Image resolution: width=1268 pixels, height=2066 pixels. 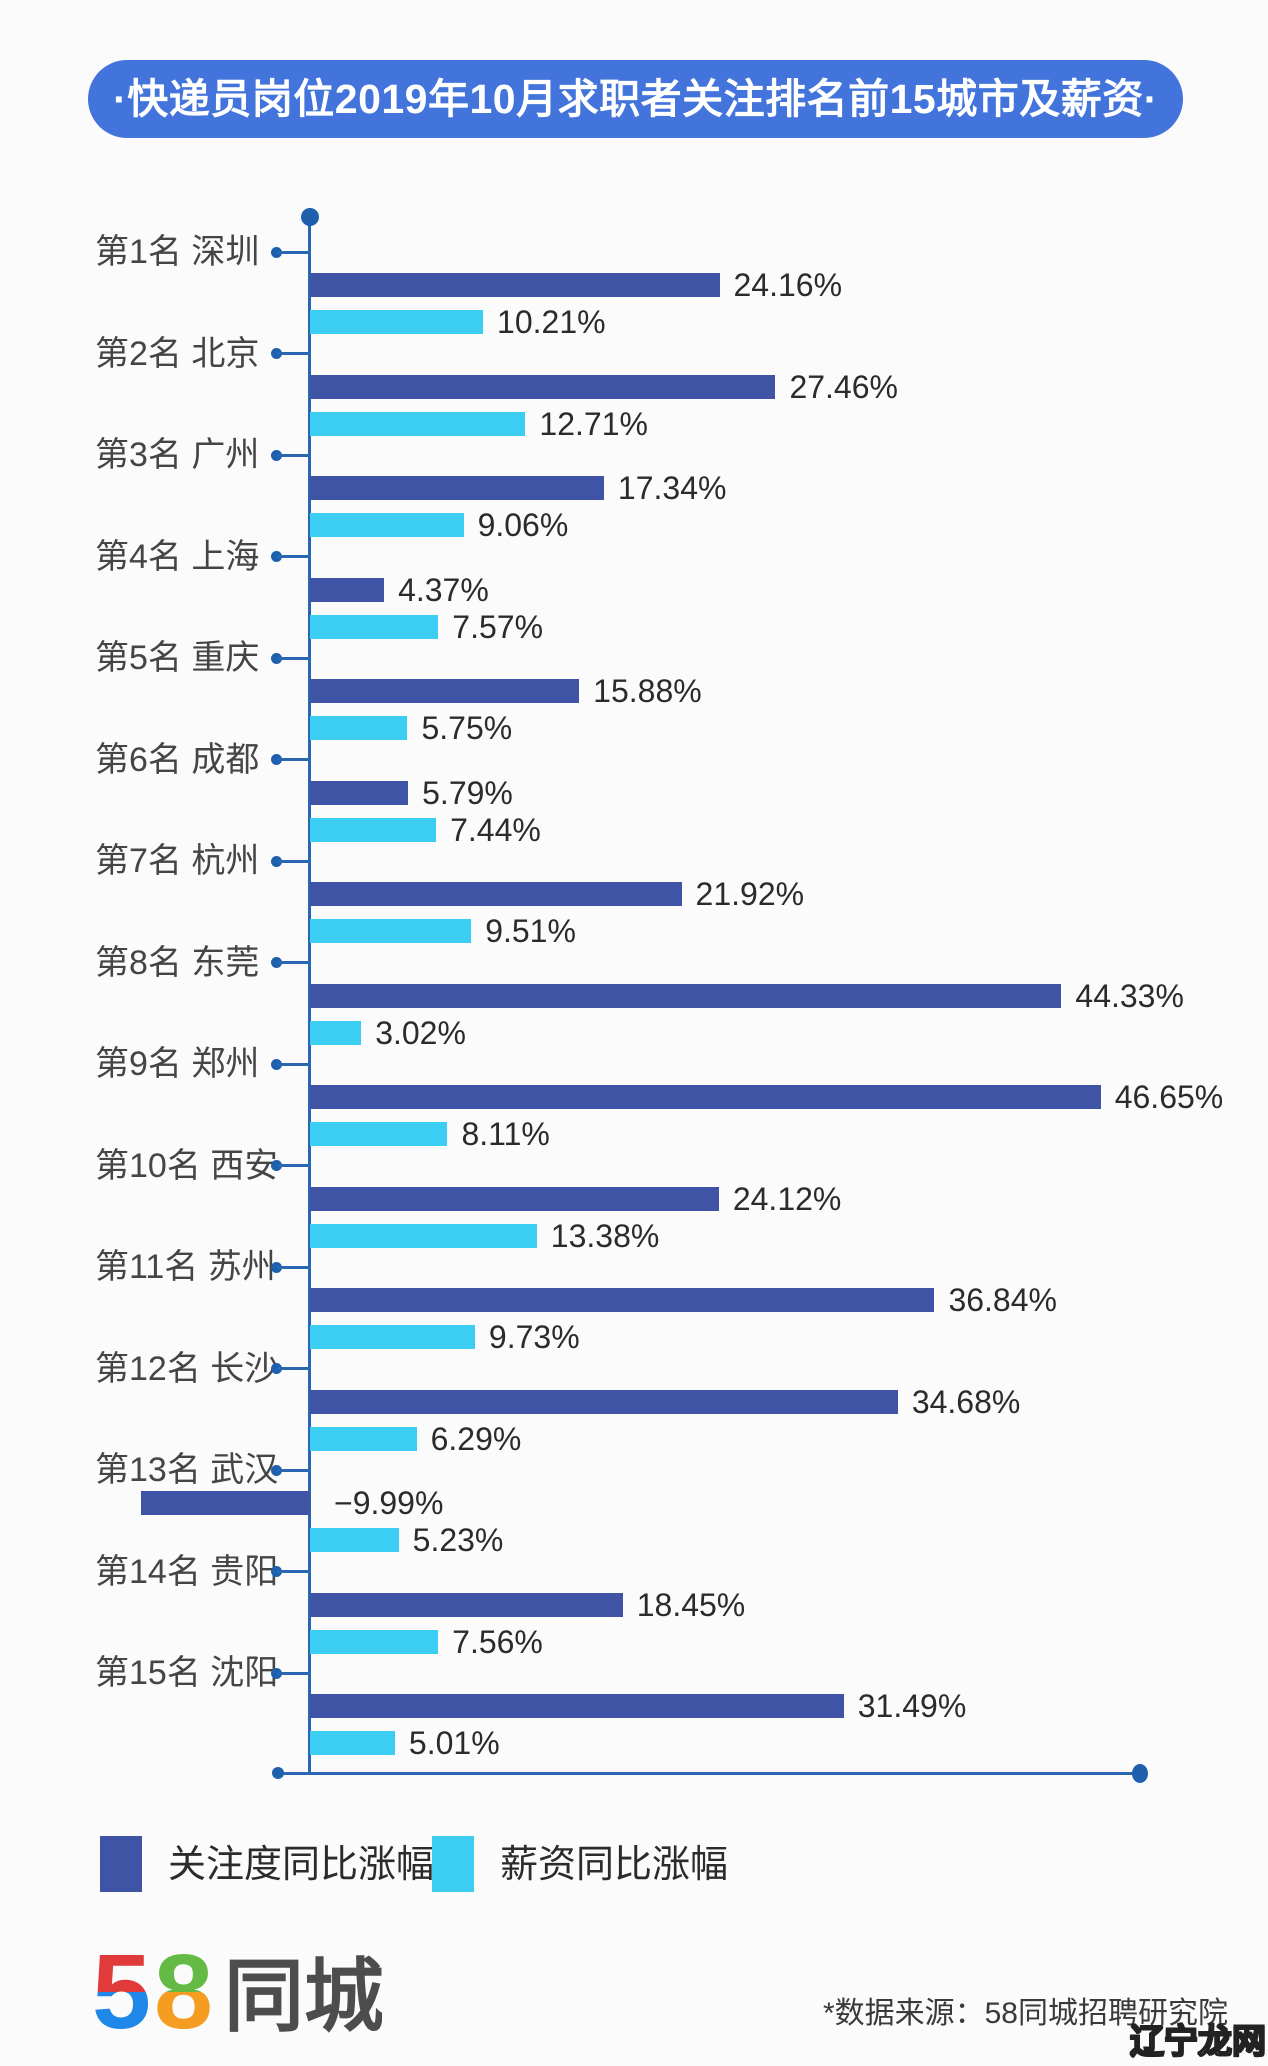 I want to click on category-label: 第8名 东莞, so click(x=177, y=962).